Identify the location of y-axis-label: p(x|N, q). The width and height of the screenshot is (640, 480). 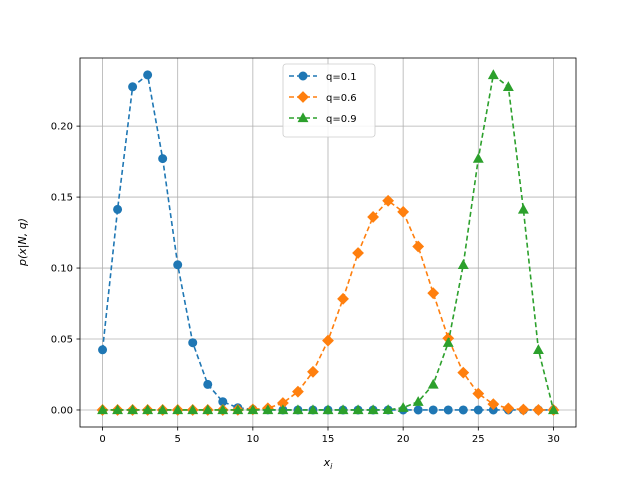
(22, 242).